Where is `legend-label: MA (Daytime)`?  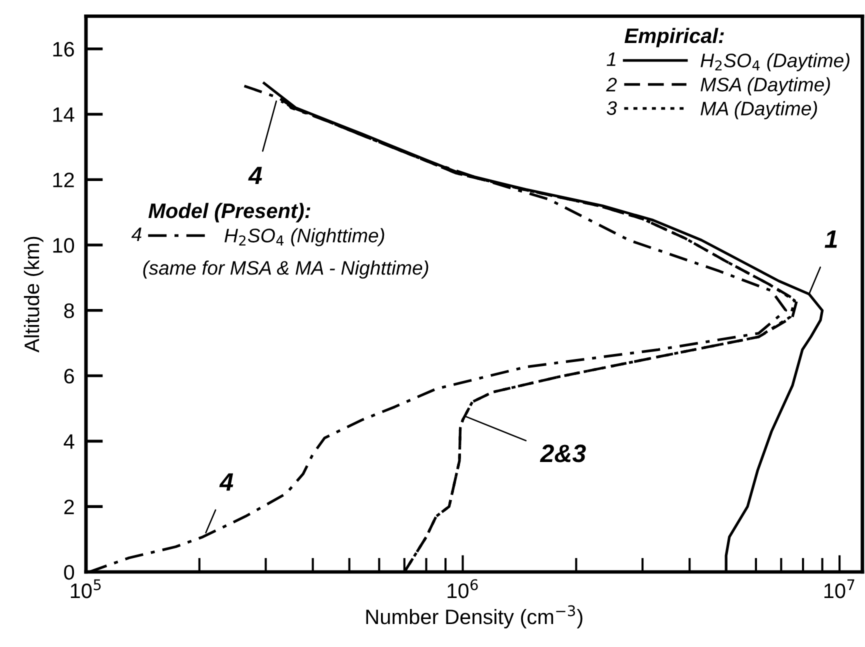 legend-label: MA (Daytime) is located at coordinates (758, 110).